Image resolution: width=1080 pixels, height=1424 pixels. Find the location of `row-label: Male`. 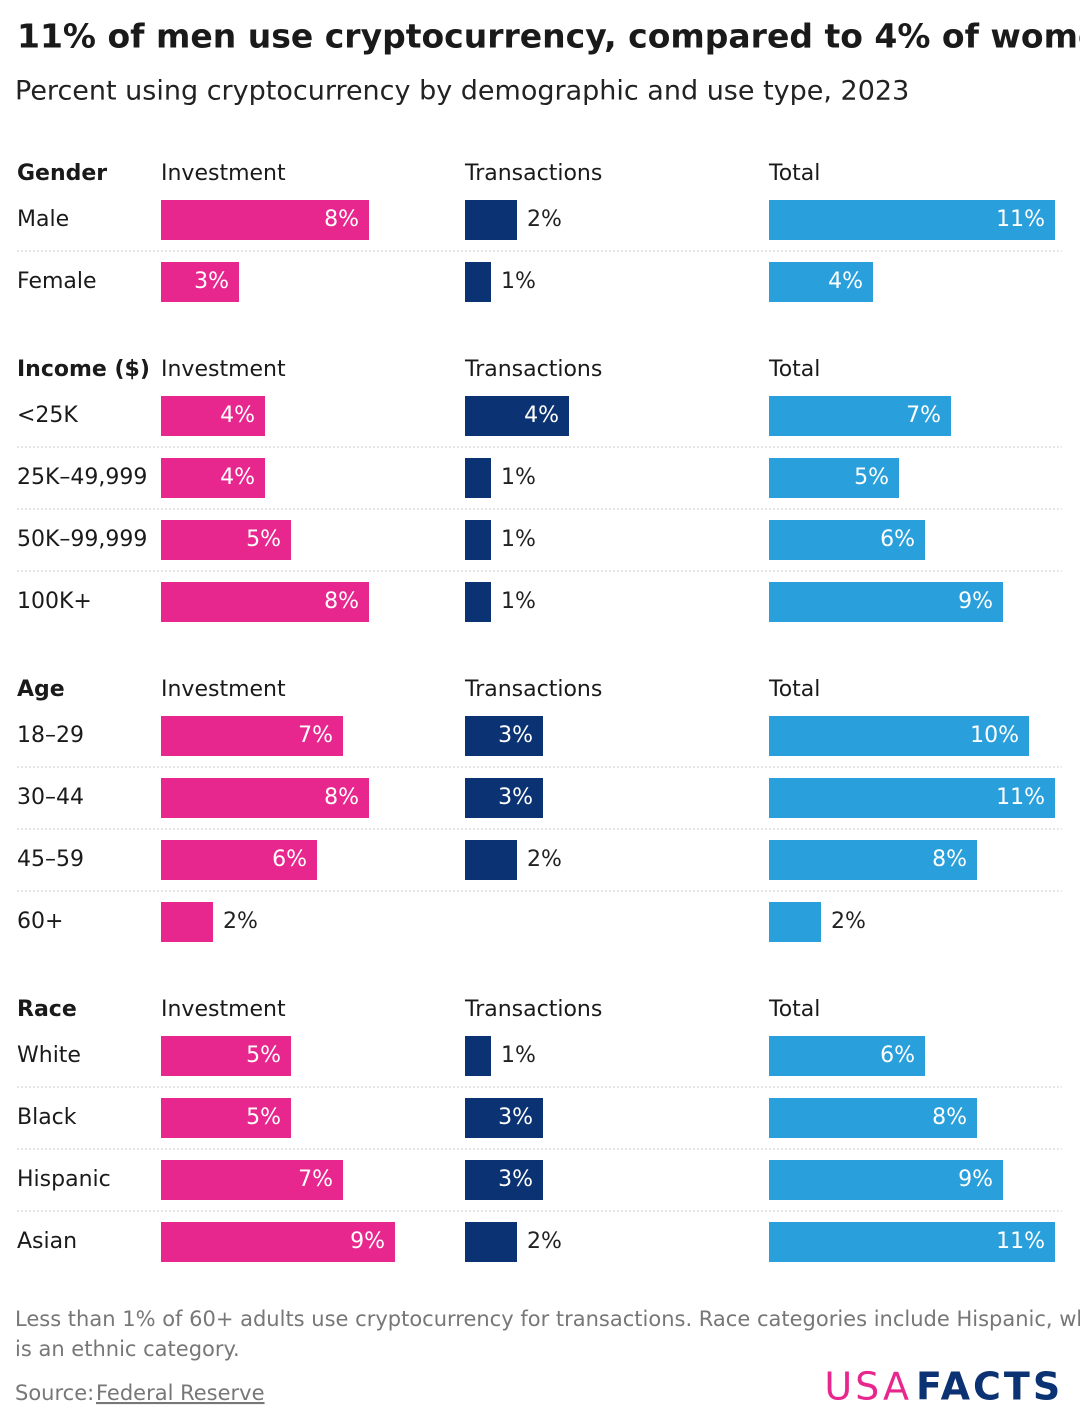

row-label: Male is located at coordinates (43, 219).